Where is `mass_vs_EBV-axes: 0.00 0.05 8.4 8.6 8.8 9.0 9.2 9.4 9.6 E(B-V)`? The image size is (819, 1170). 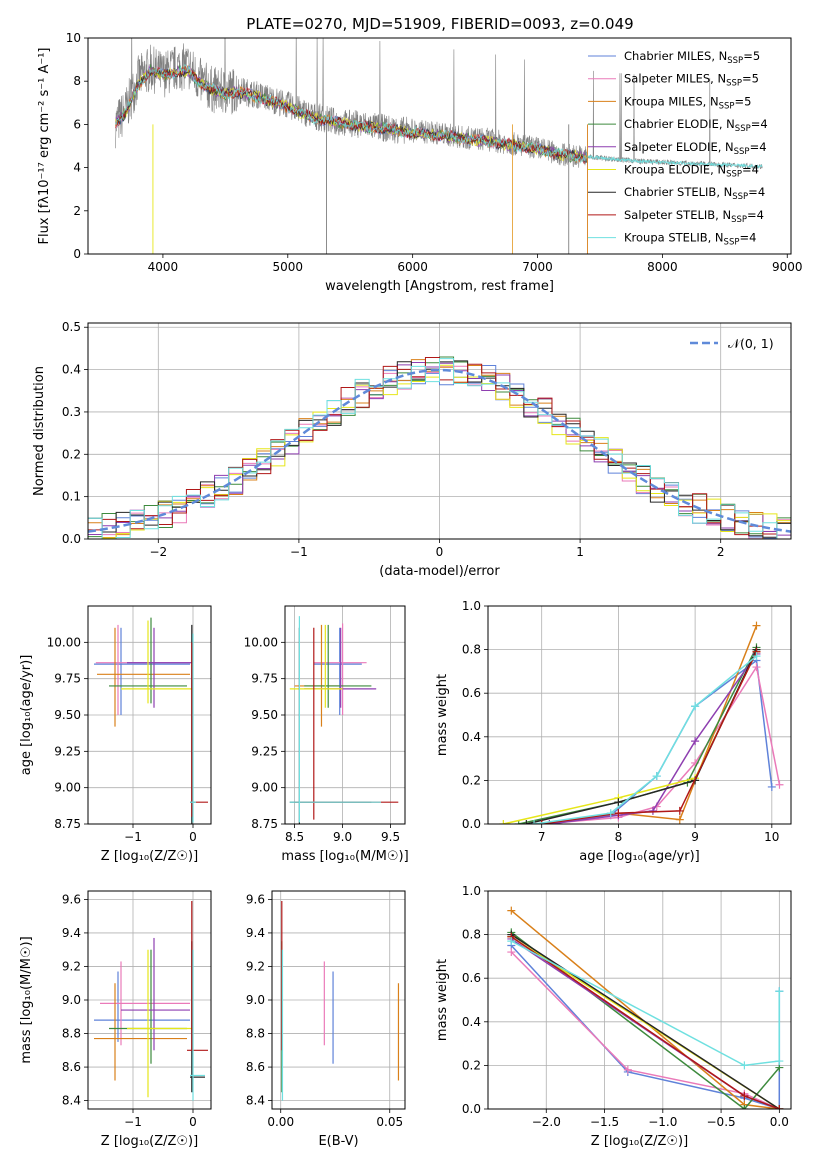 mass_vs_EBV-axes: 0.00 0.05 8.4 8.6 8.8 9.0 9.2 9.4 9.6 E(B-V) is located at coordinates (326, 1019).